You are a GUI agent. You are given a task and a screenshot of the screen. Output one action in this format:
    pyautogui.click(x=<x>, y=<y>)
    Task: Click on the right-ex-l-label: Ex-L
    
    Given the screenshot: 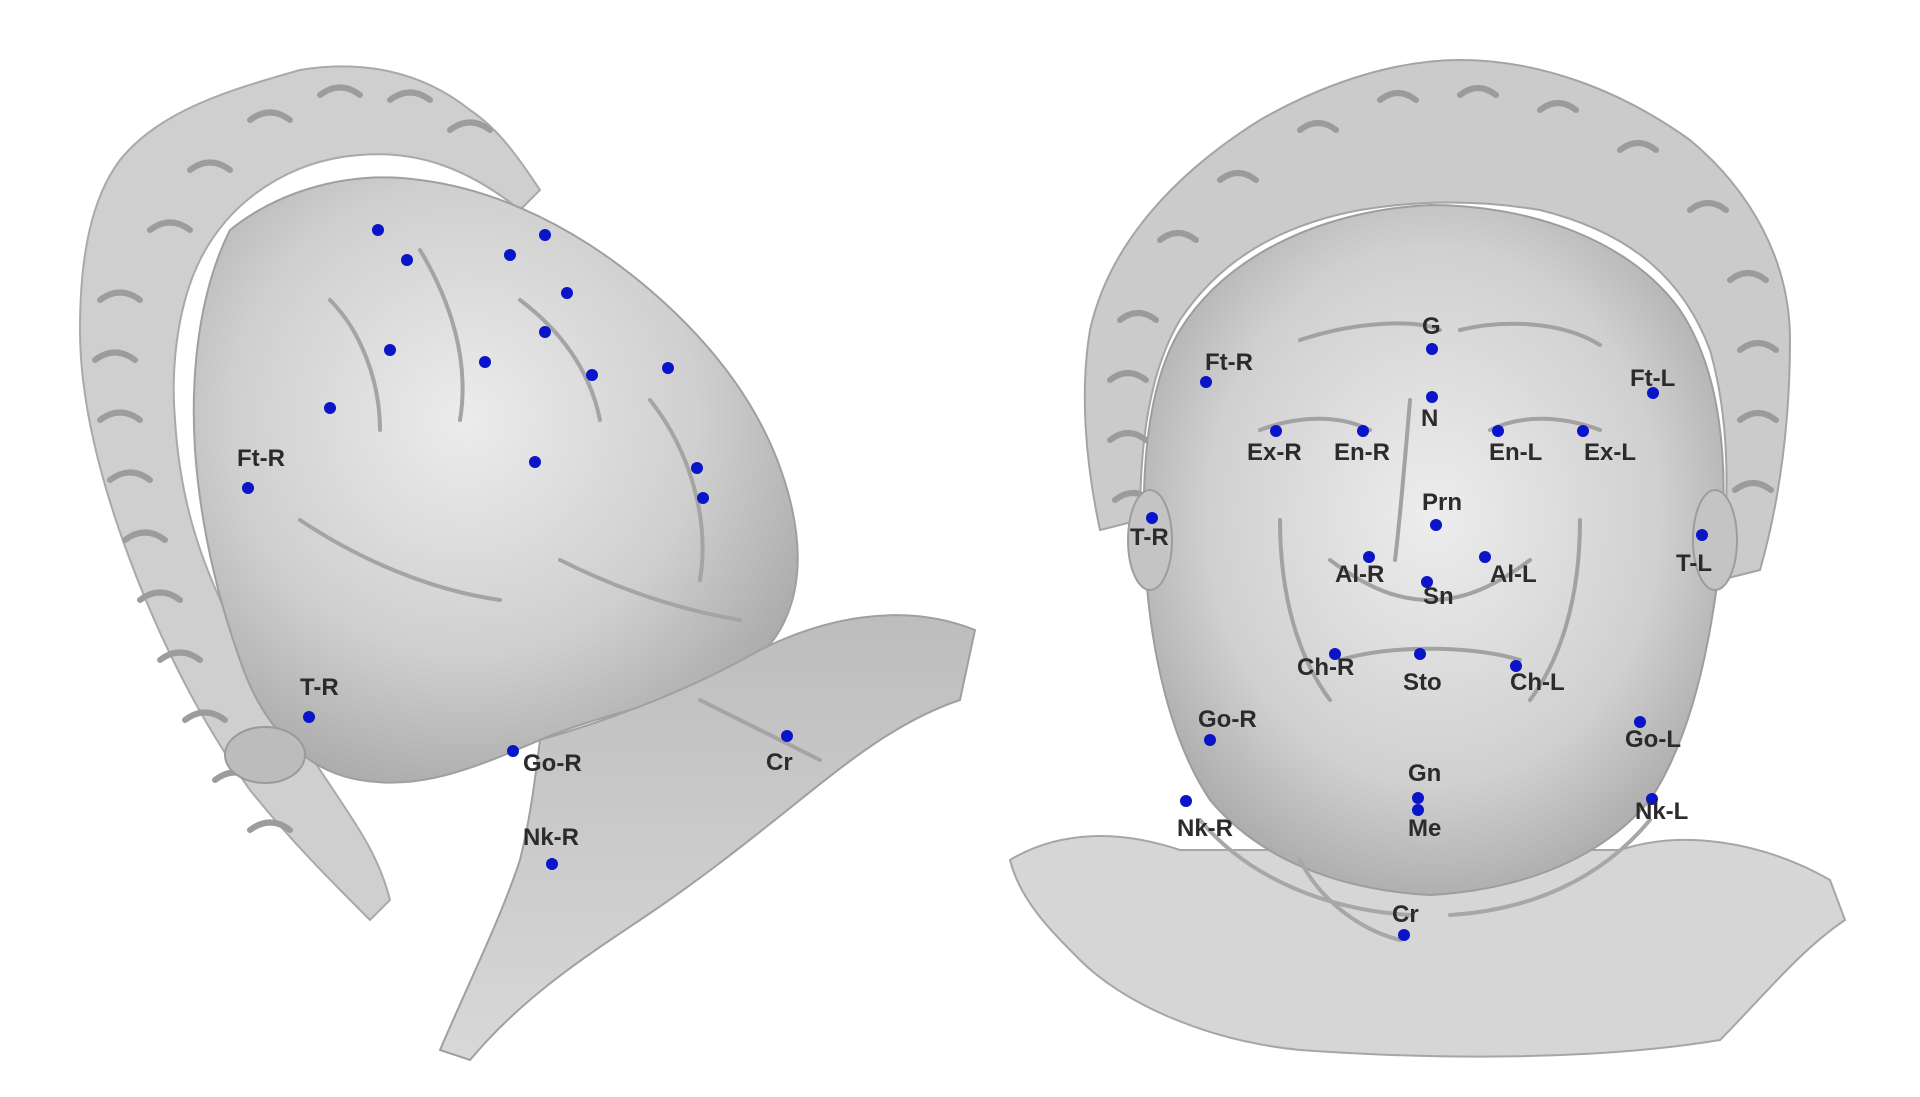 What is the action you would take?
    pyautogui.click(x=1610, y=452)
    